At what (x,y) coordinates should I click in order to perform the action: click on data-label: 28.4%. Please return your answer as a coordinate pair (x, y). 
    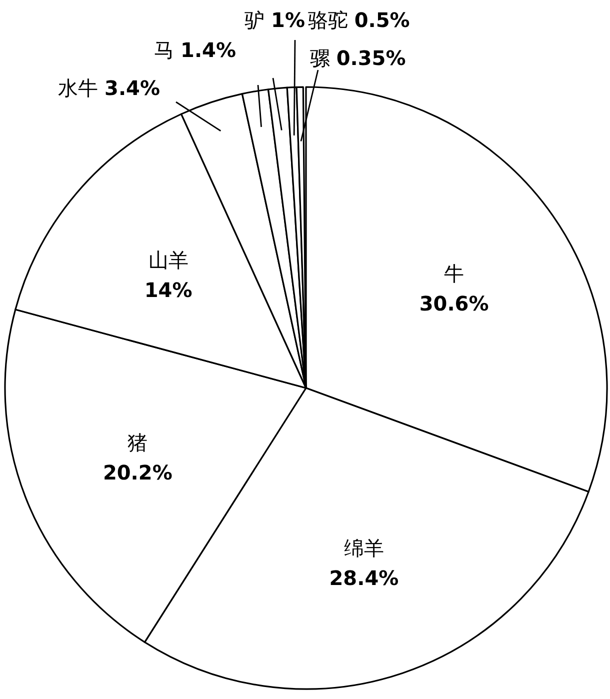
    Looking at the image, I should click on (364, 578).